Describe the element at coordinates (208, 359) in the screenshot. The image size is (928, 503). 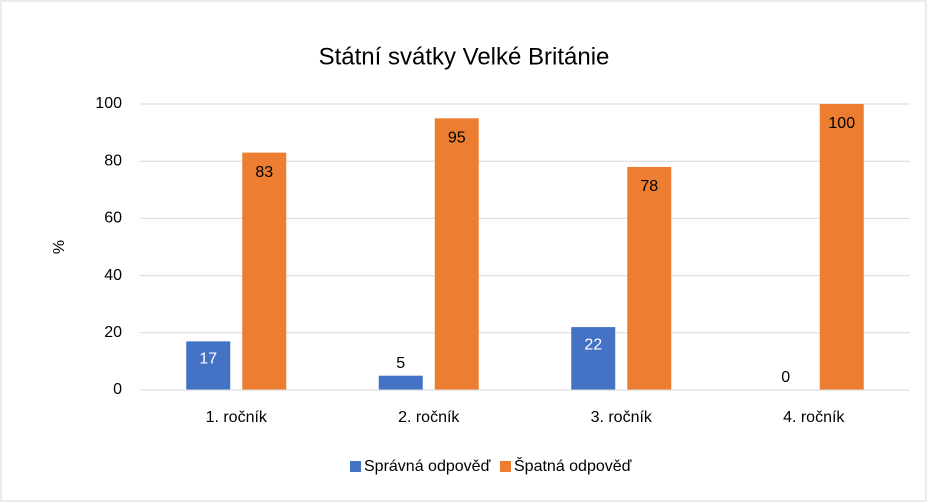
I see `data-label: 17` at that location.